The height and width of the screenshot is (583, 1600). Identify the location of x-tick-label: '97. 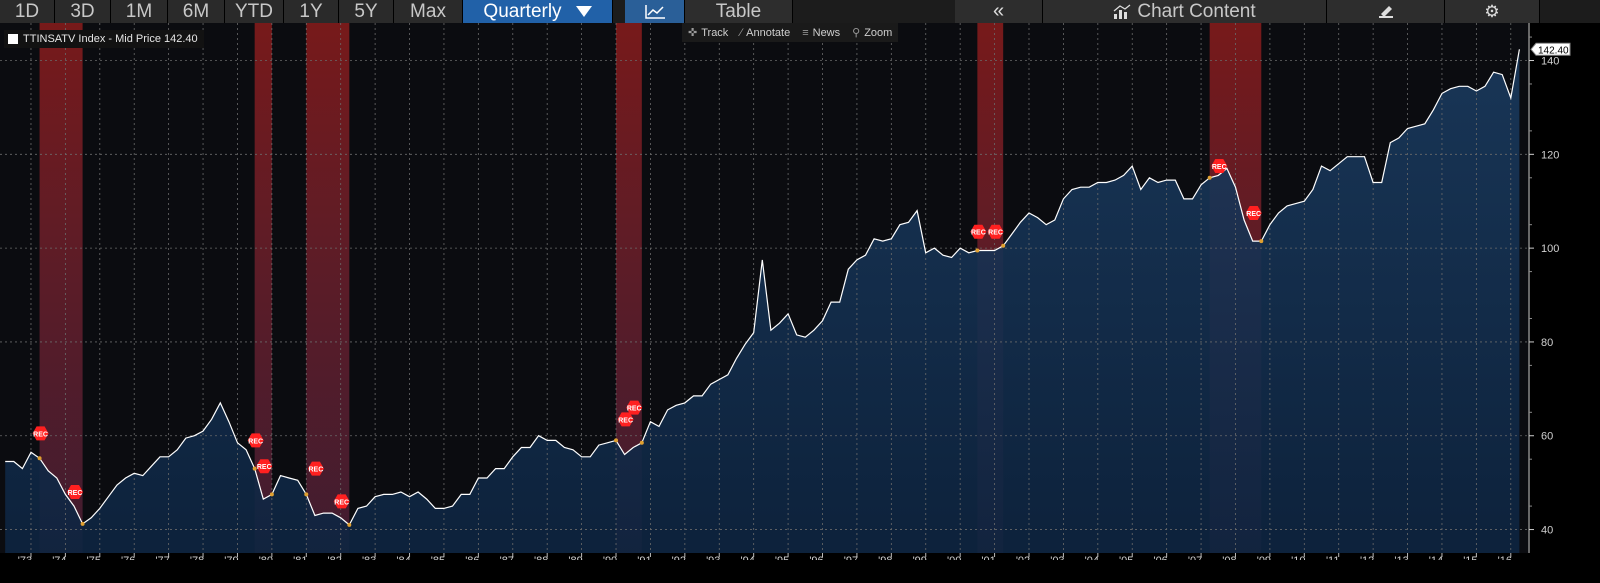
(851, 557).